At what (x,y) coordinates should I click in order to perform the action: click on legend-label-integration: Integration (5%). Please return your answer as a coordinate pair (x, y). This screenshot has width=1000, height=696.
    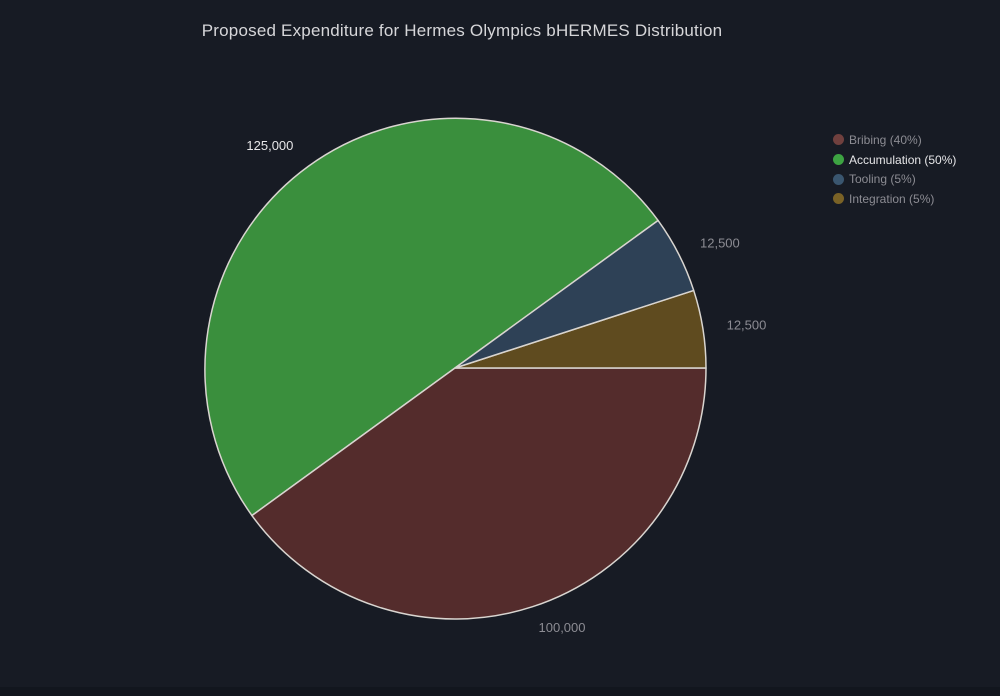
    Looking at the image, I should click on (892, 198).